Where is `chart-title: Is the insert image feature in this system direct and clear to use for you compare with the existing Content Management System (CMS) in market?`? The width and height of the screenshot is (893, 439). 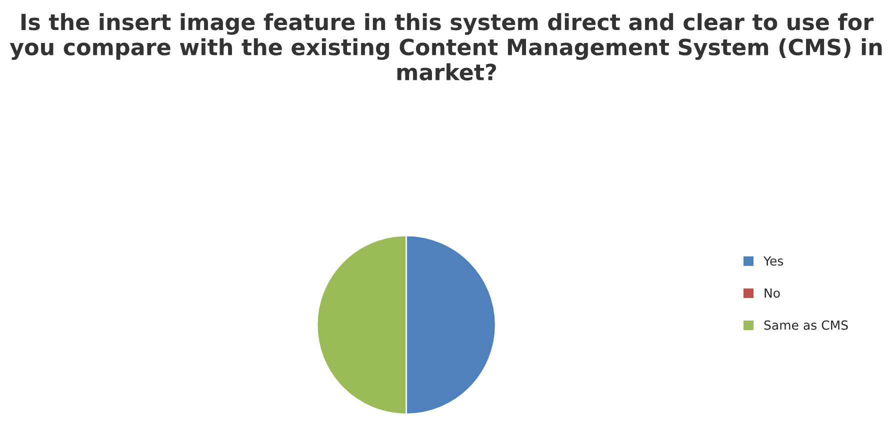 chart-title: Is the insert image feature in this system direct and clear to use for you compare with the existing Content Management System (CMS) in market? is located at coordinates (446, 46).